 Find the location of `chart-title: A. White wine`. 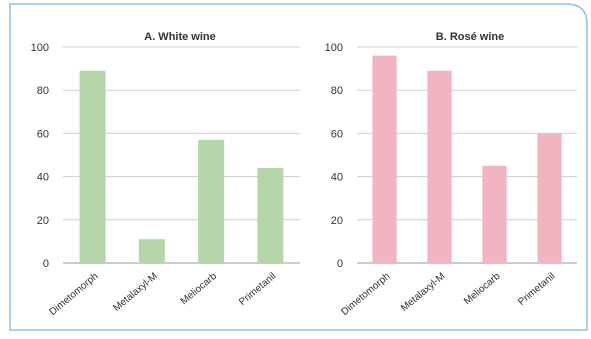

chart-title: A. White wine is located at coordinates (180, 37).